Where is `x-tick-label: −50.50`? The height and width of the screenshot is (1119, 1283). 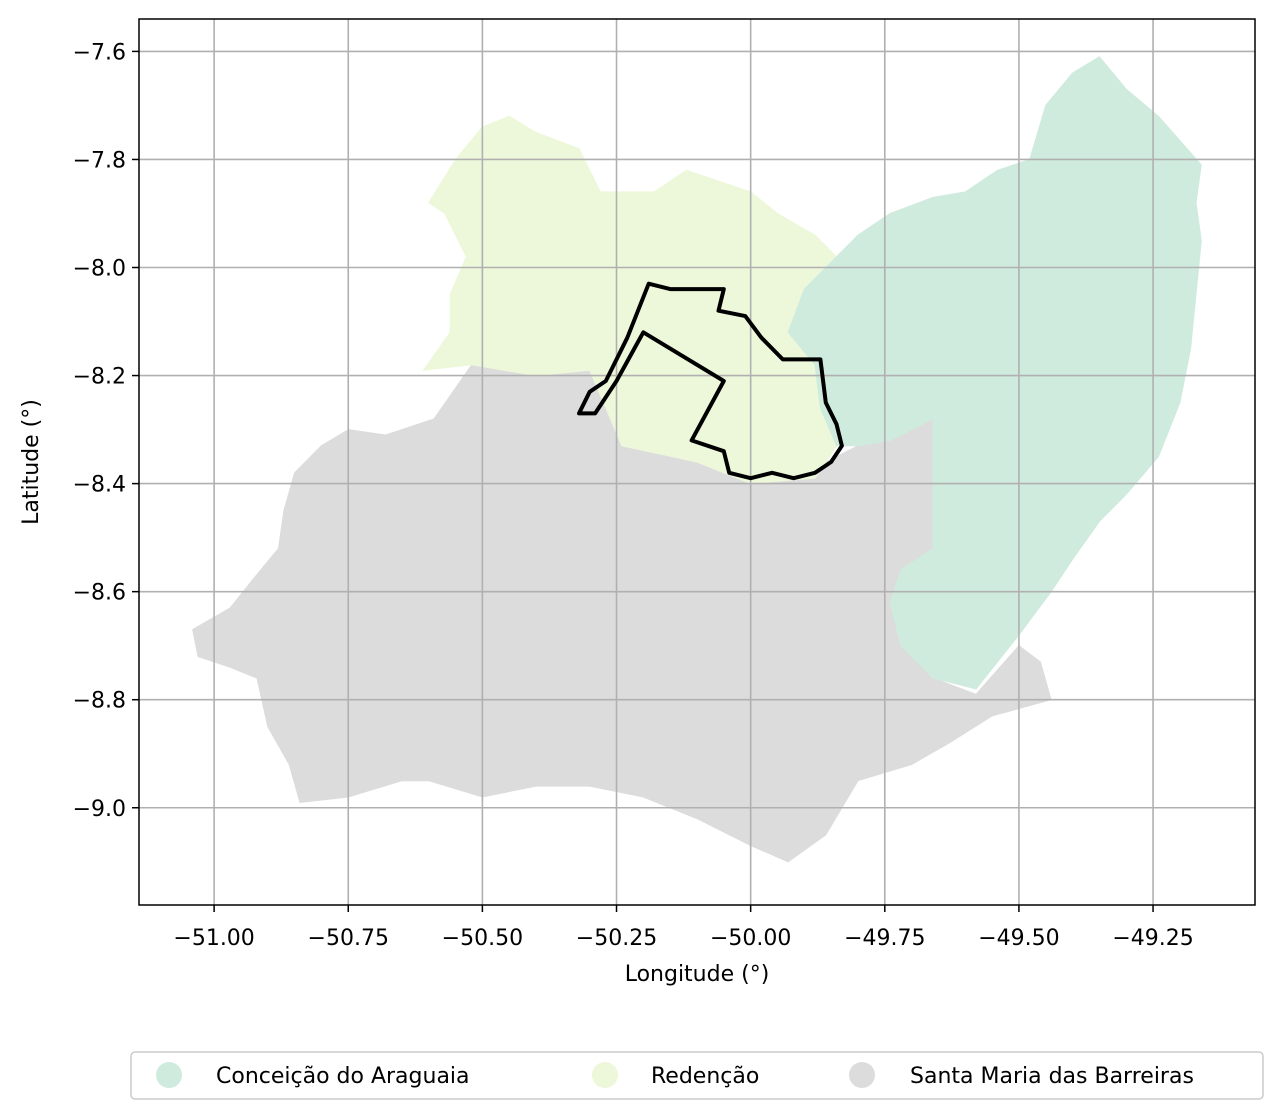 x-tick-label: −50.50 is located at coordinates (482, 938).